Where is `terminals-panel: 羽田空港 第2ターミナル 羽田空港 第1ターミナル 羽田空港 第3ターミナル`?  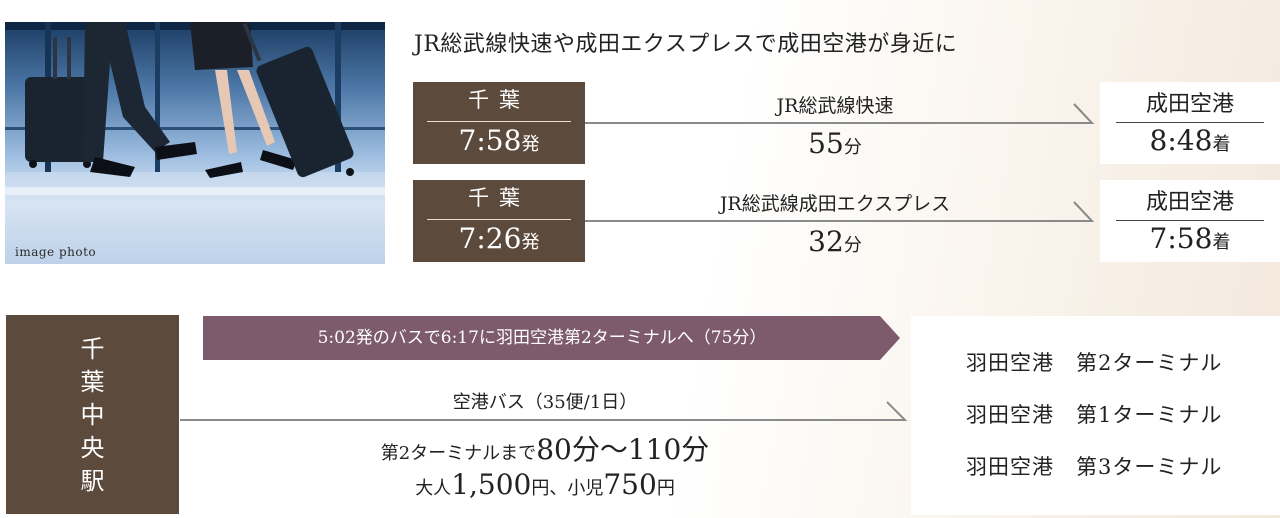 terminals-panel: 羽田空港 第2ターミナル 羽田空港 第1ターミナル 羽田空港 第3ターミナル is located at coordinates (1095, 415).